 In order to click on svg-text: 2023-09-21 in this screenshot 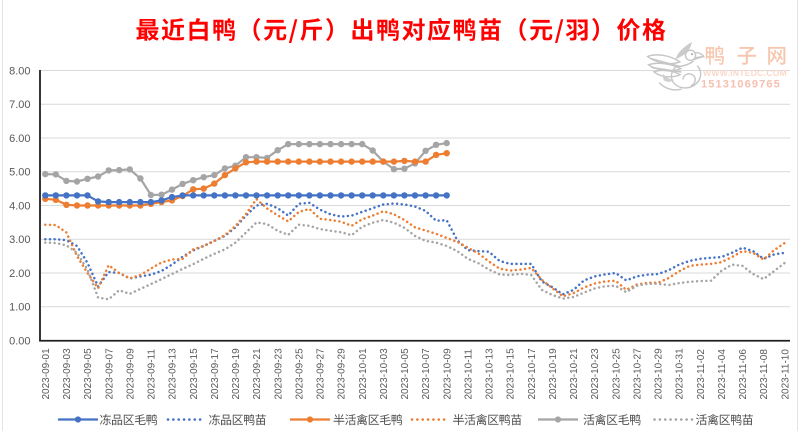, I will do `click(257, 374)`.